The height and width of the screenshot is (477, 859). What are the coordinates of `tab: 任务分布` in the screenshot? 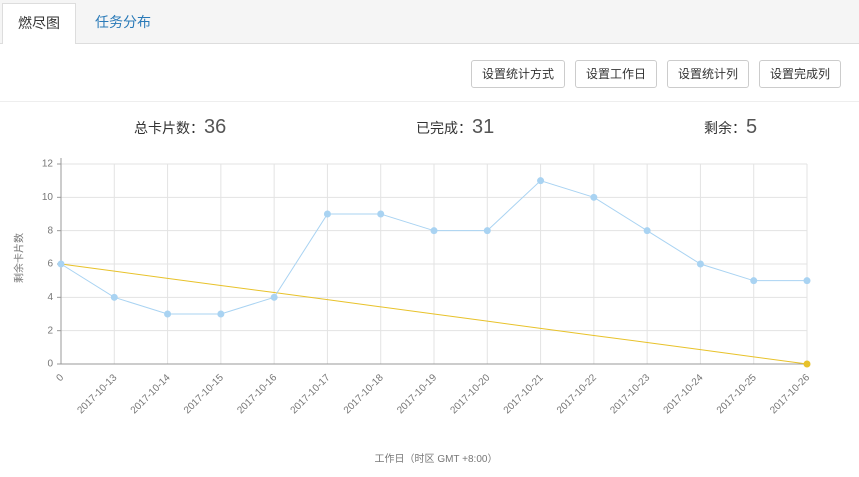 It's located at (123, 22).